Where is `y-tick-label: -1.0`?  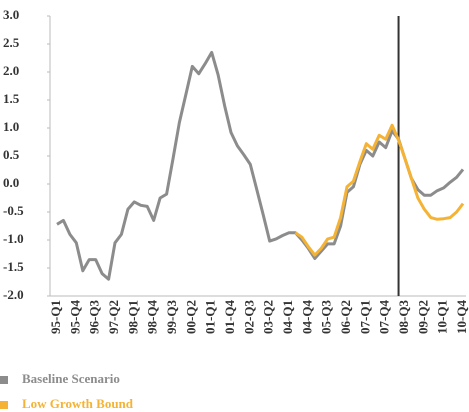 y-tick-label: -1.0 is located at coordinates (13, 238).